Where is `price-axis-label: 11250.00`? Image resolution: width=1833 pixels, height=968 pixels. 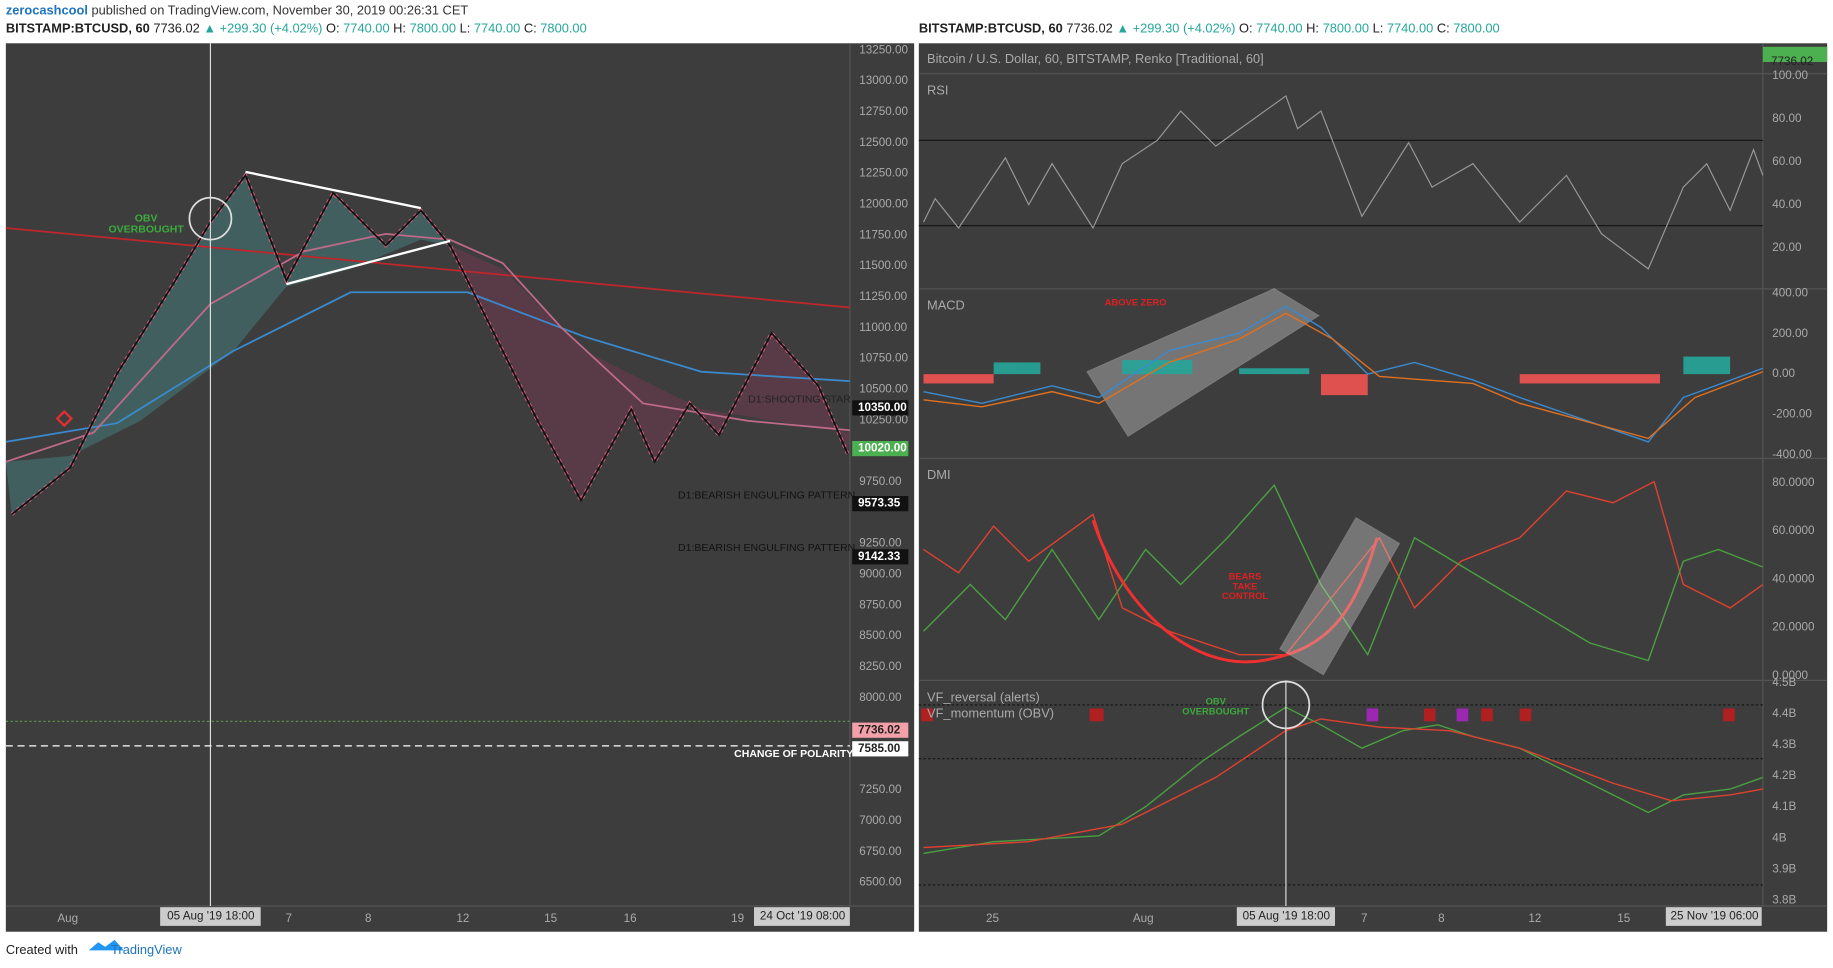
price-axis-label: 11250.00 is located at coordinates (883, 296).